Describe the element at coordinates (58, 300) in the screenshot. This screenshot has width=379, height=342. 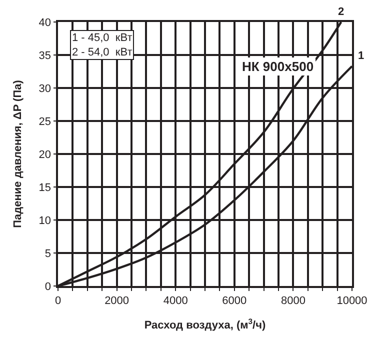
I see `x-tick-label: 0` at that location.